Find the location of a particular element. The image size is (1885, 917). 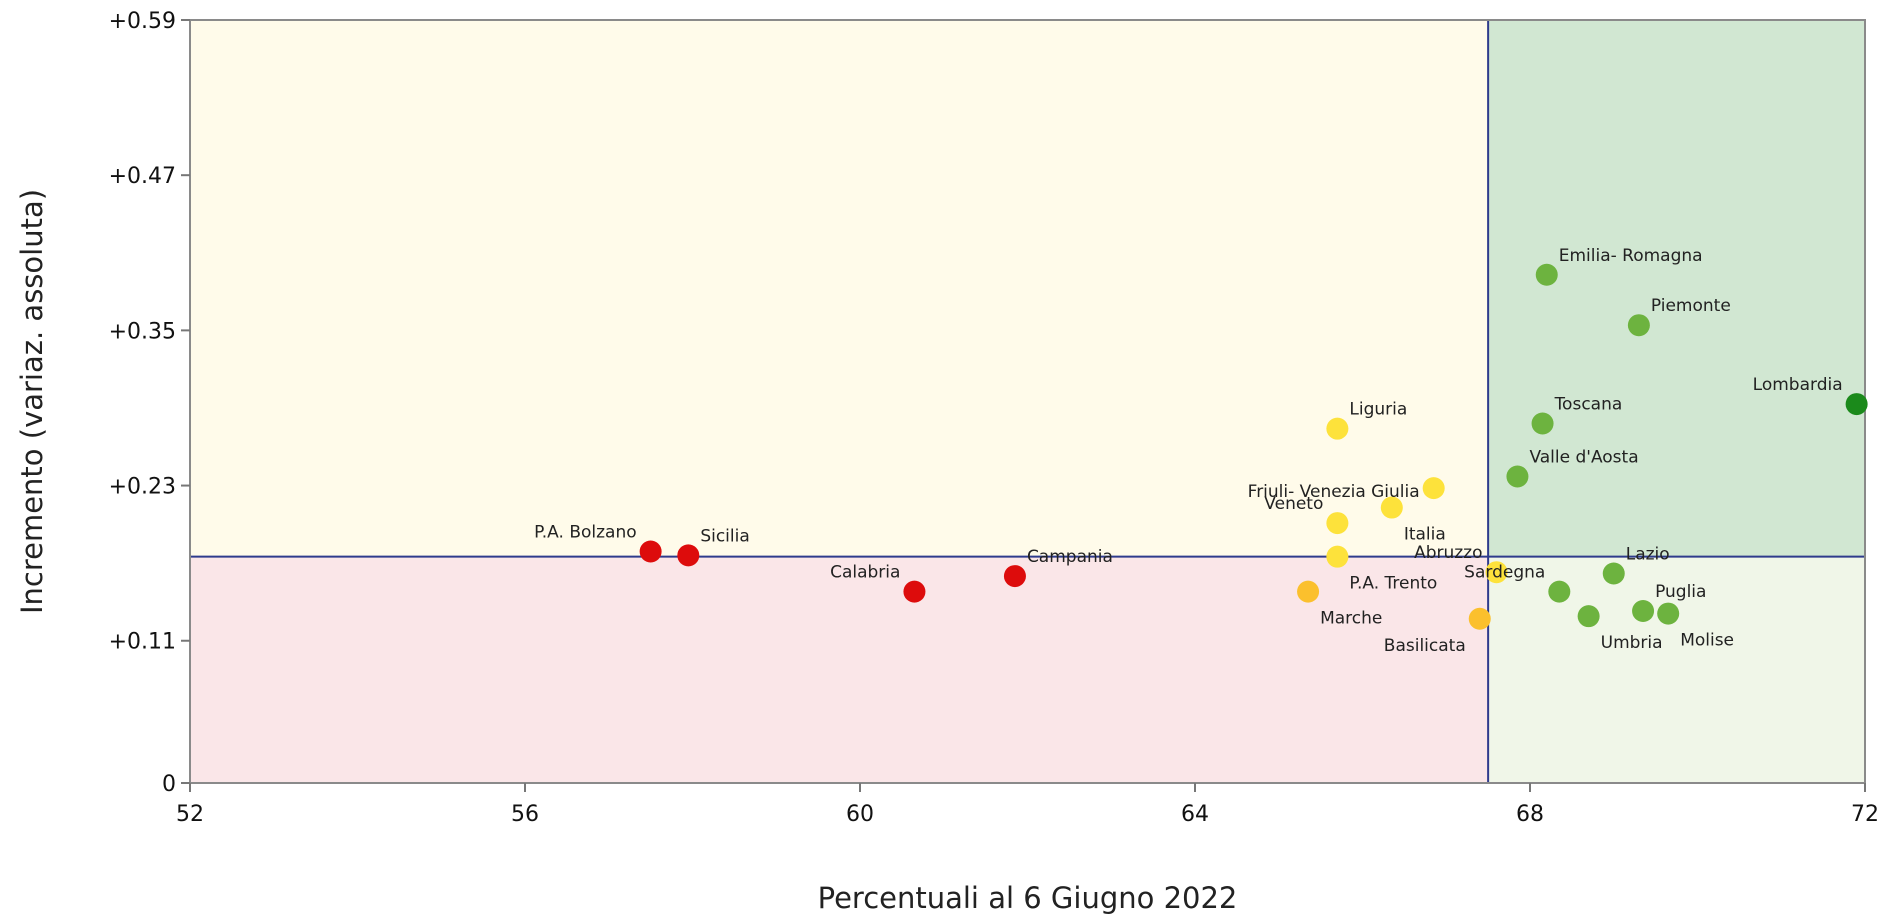

x-tick-label: 60 is located at coordinates (860, 814).